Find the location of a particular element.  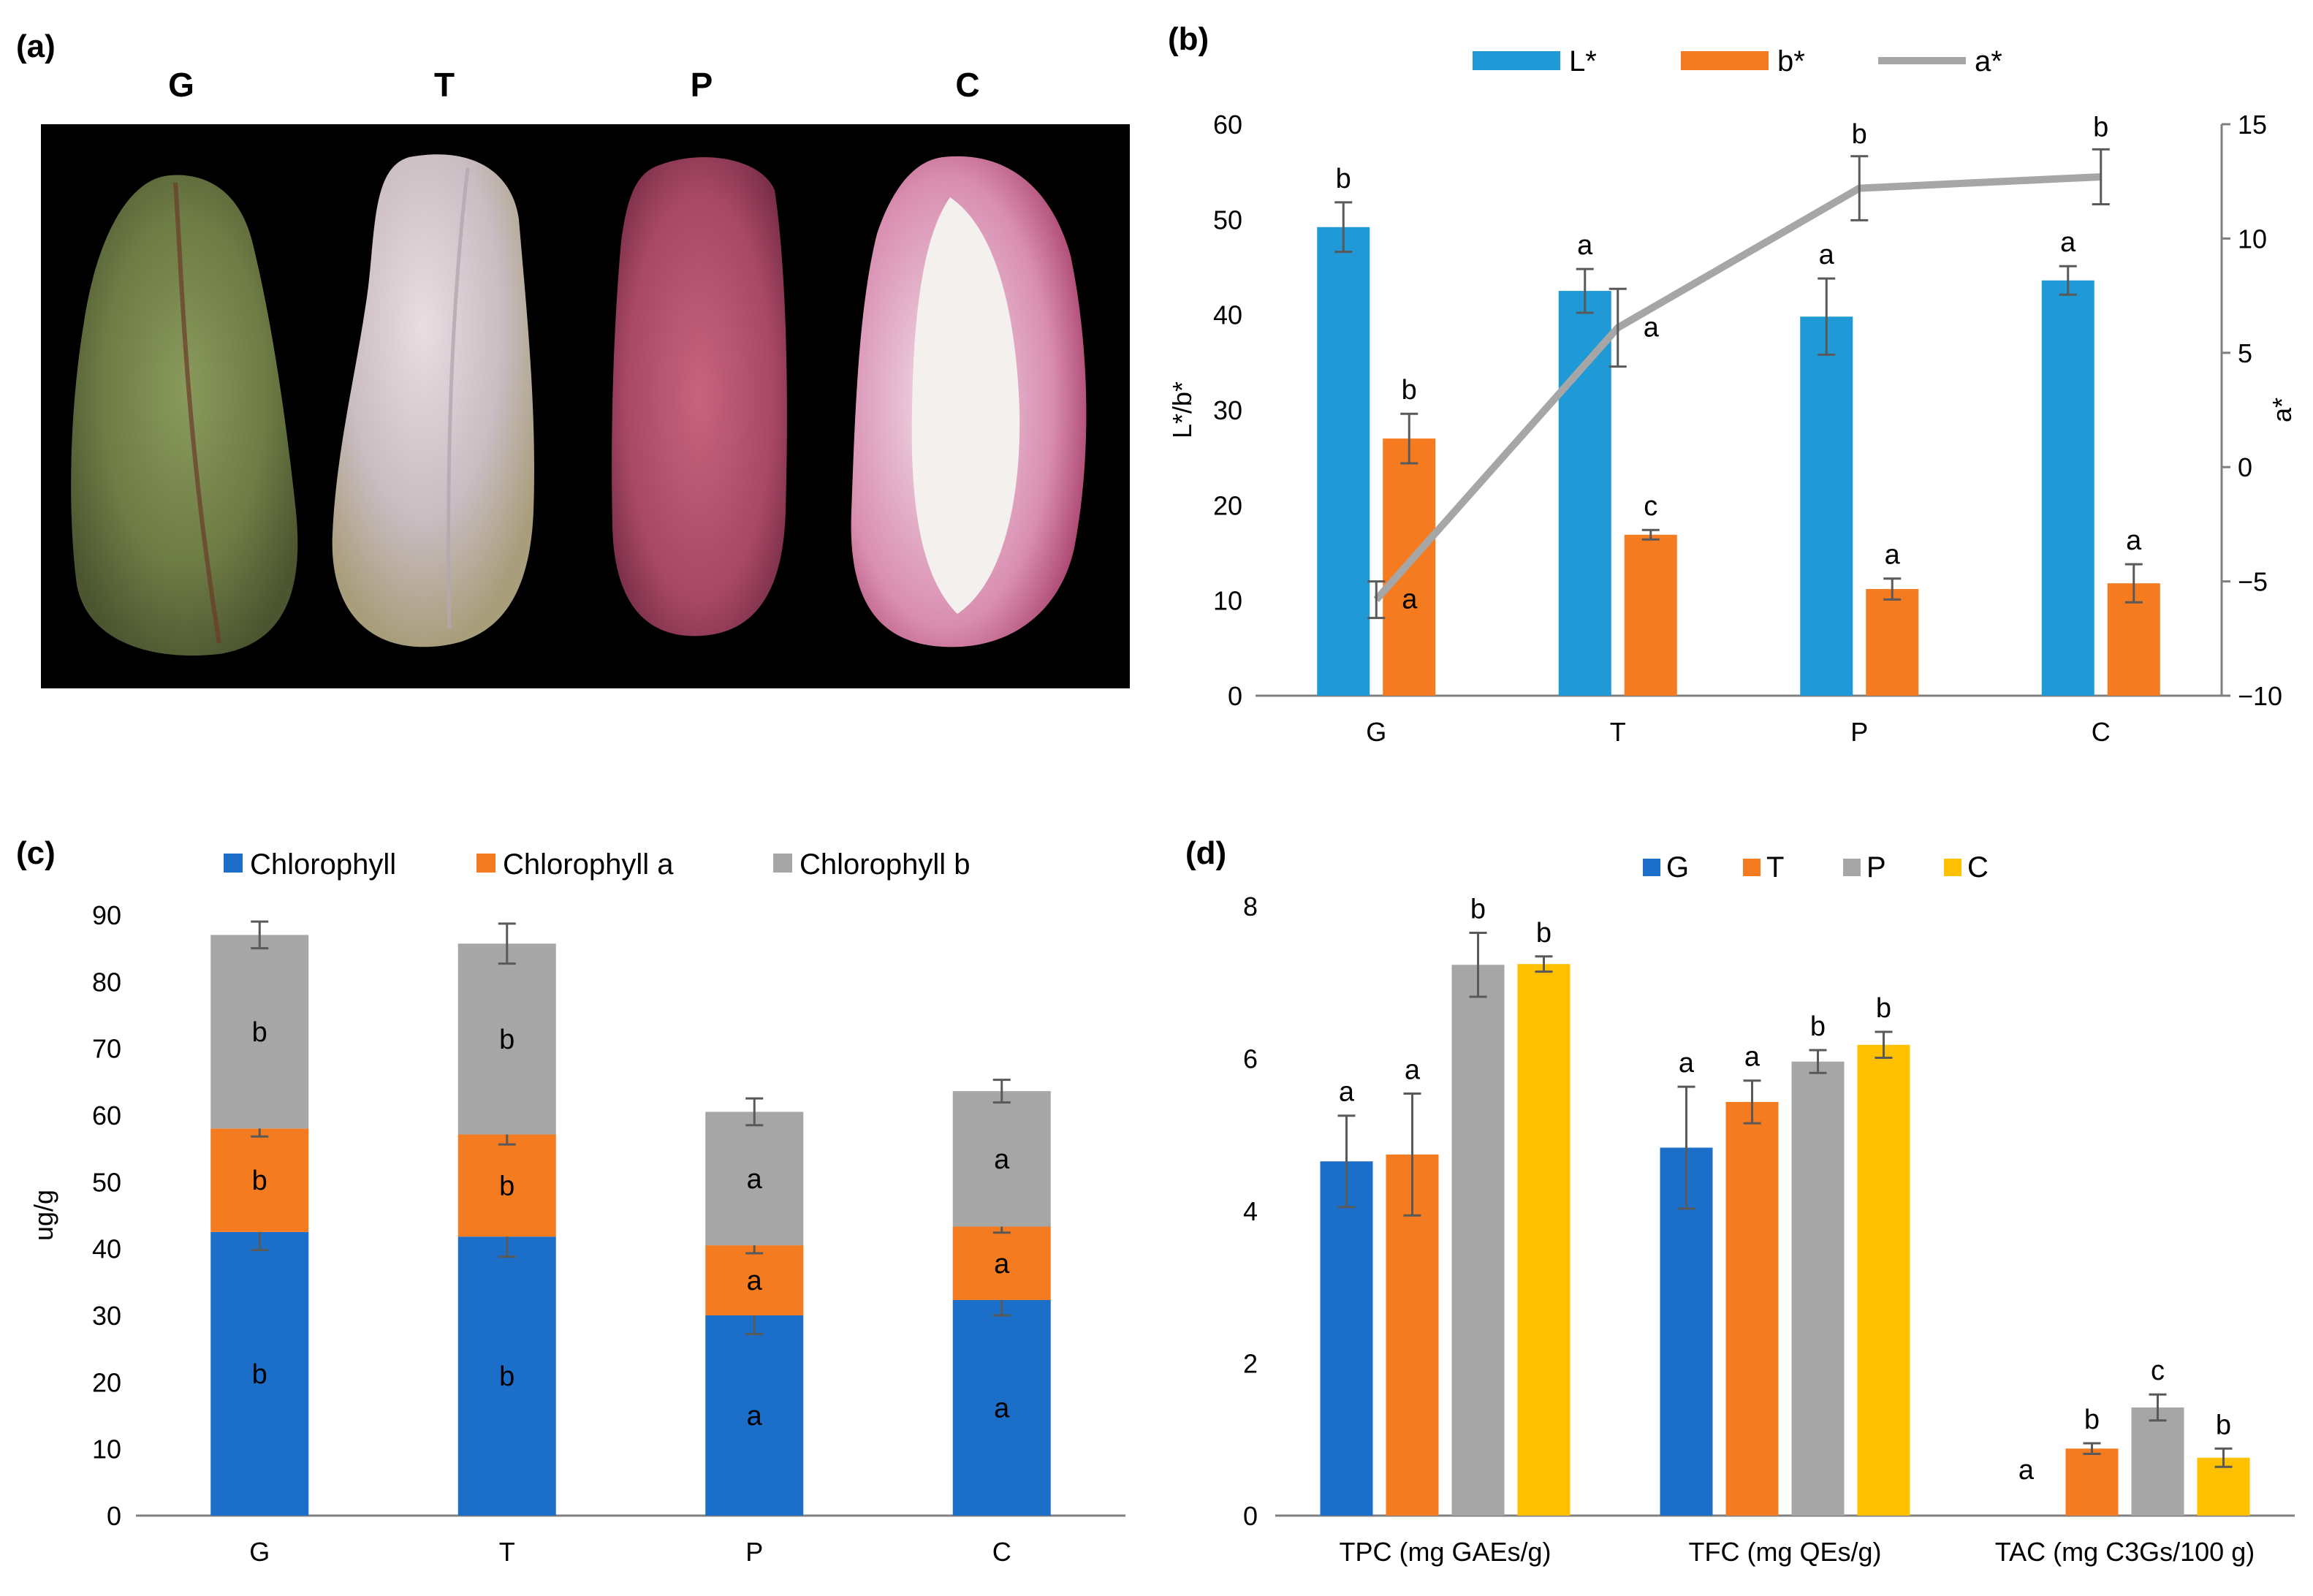

significance-letter-a-star: a is located at coordinates (1652, 327).